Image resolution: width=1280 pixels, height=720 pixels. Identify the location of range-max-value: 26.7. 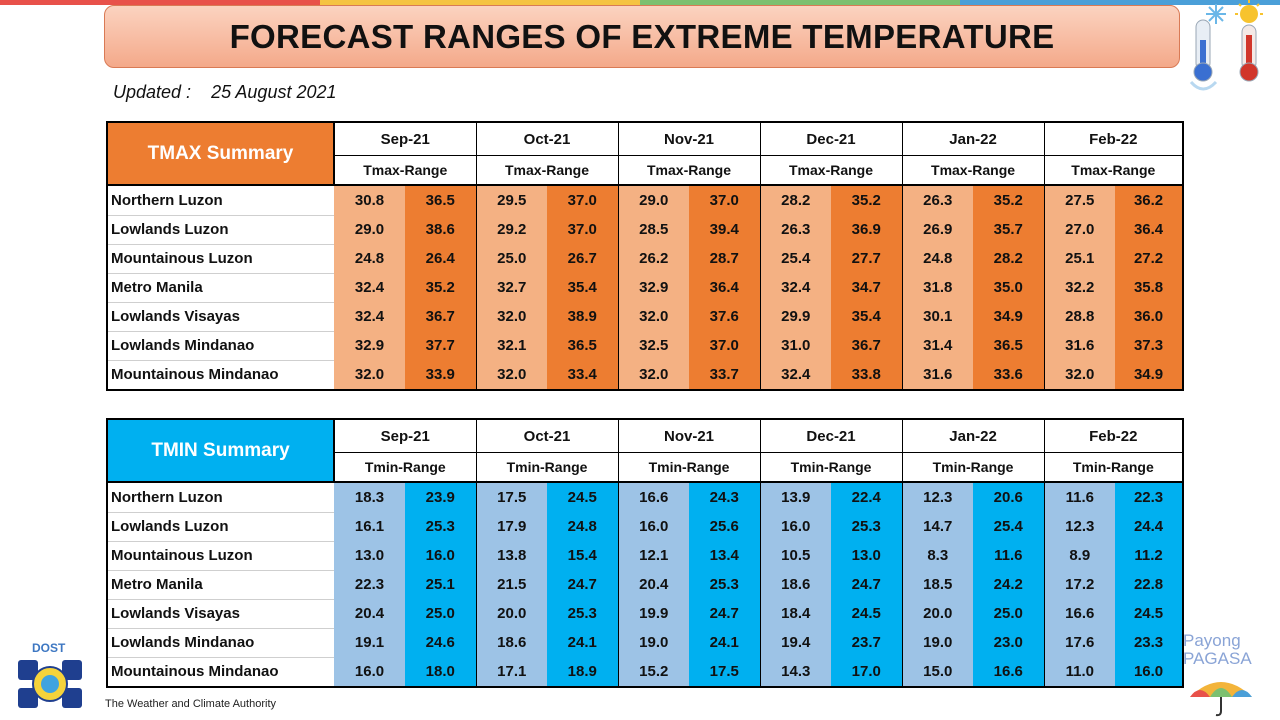
(583, 258).